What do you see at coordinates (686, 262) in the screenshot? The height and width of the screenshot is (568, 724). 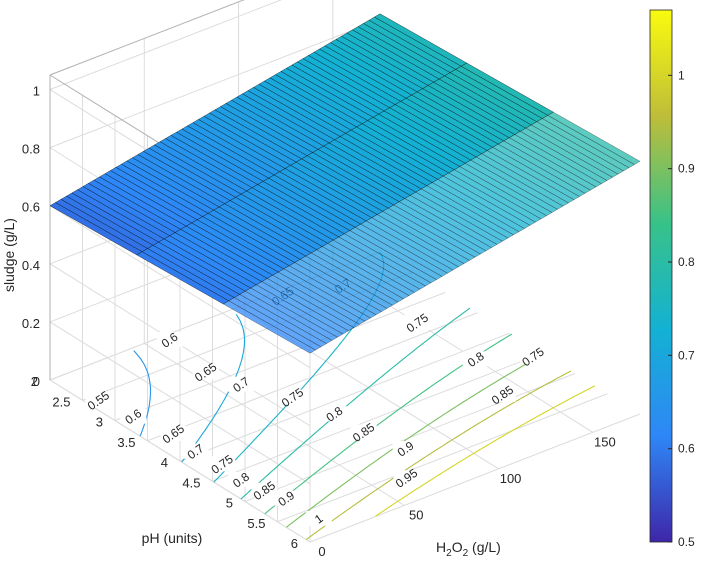 I see `colorbar-tick-label: 0.8` at bounding box center [686, 262].